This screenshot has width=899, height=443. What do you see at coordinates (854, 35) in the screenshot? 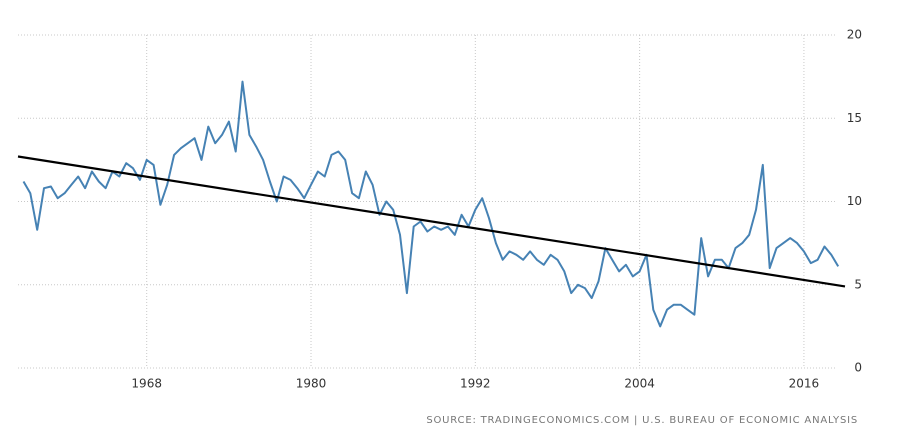
I see `y-tick-label: 20` at bounding box center [854, 35].